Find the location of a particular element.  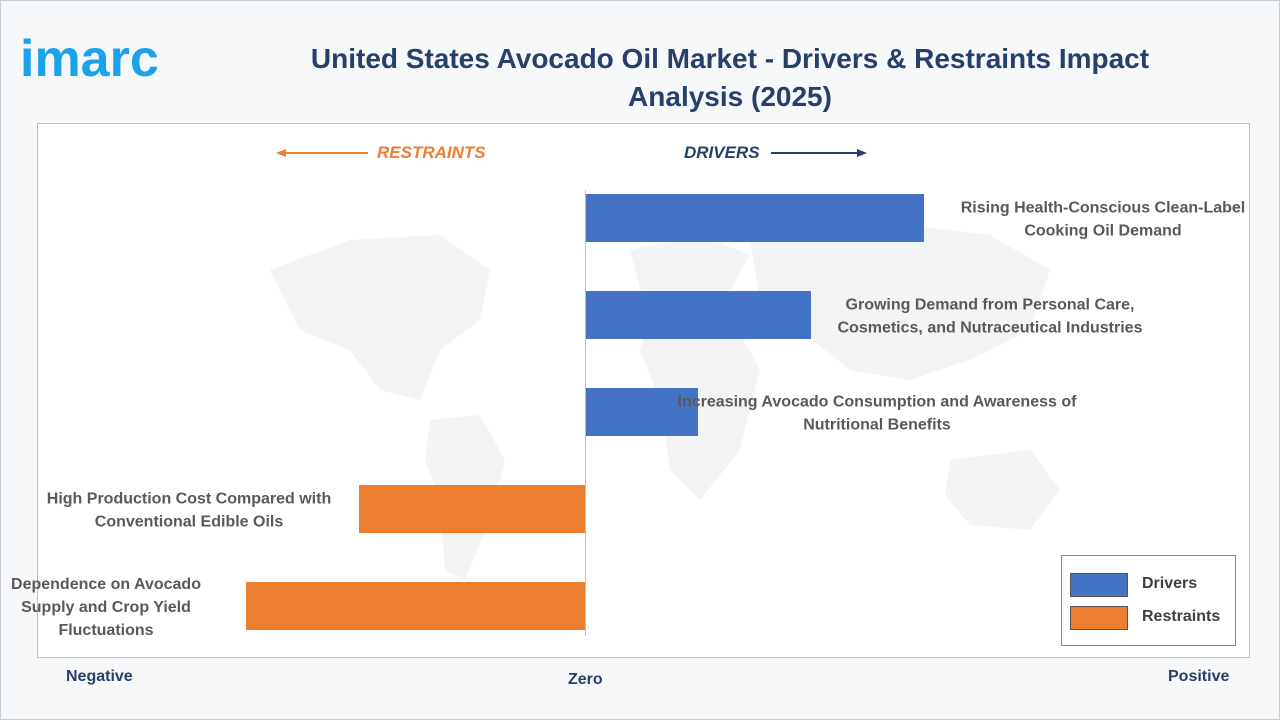

bar-label-line: Cooking Oil Demand is located at coordinates (1102, 231).